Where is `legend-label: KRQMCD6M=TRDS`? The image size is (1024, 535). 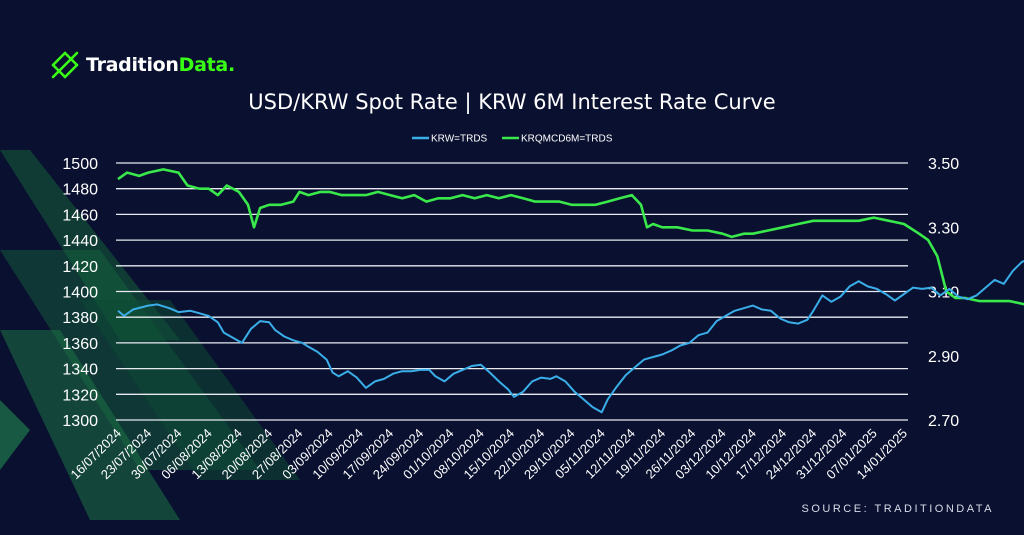
legend-label: KRQMCD6M=TRDS is located at coordinates (567, 139).